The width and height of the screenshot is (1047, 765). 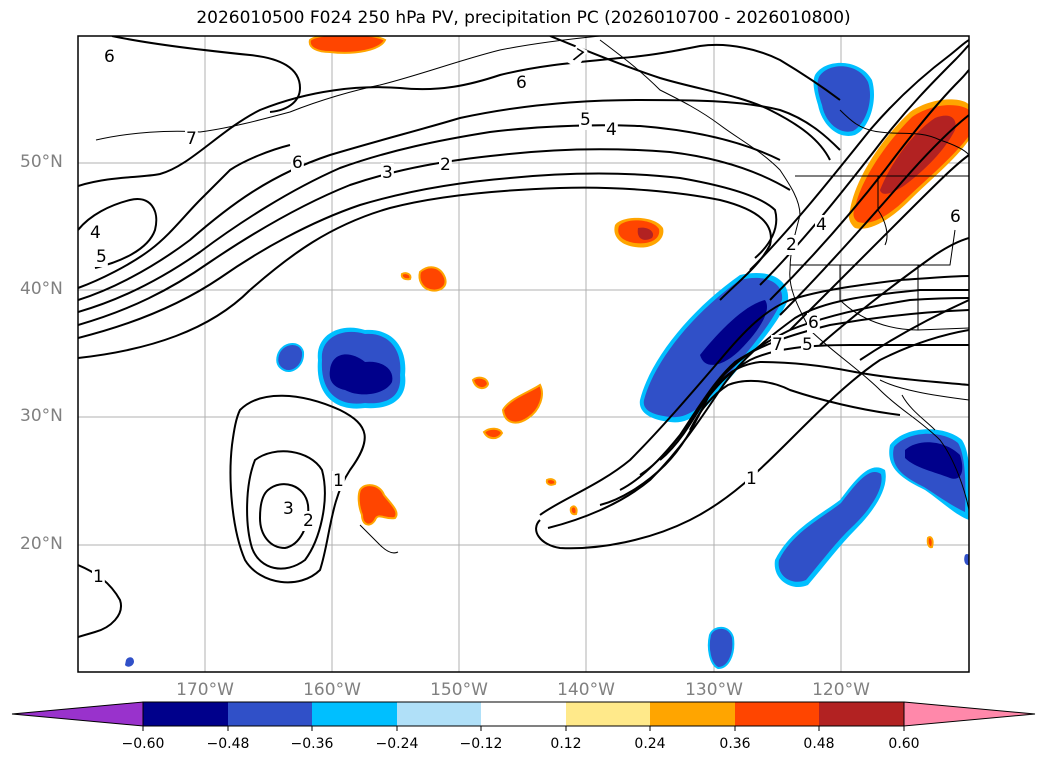 I want to click on colorbar-tick: −0.12, so click(x=481, y=744).